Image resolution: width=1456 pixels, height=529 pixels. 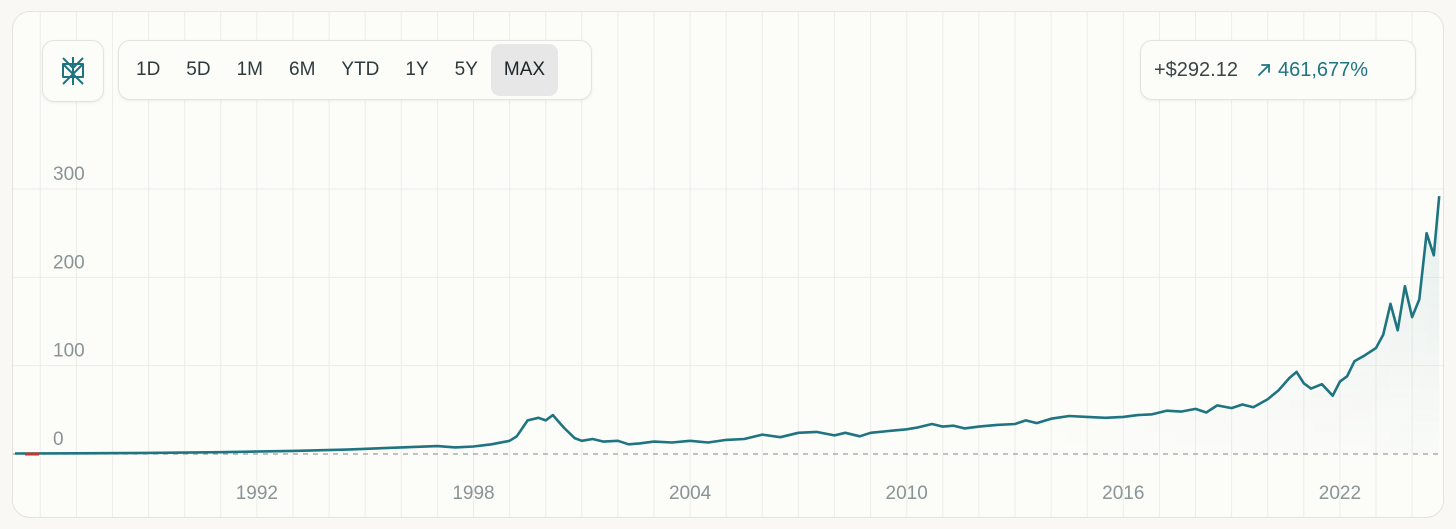 I want to click on perplexity-logo-icon, so click(x=73, y=71).